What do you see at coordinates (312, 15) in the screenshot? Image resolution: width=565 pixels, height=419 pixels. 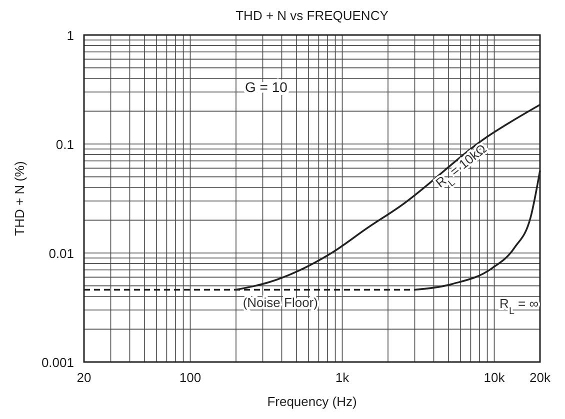 I see `chart-title: THD + N vs FREQUENCY` at bounding box center [312, 15].